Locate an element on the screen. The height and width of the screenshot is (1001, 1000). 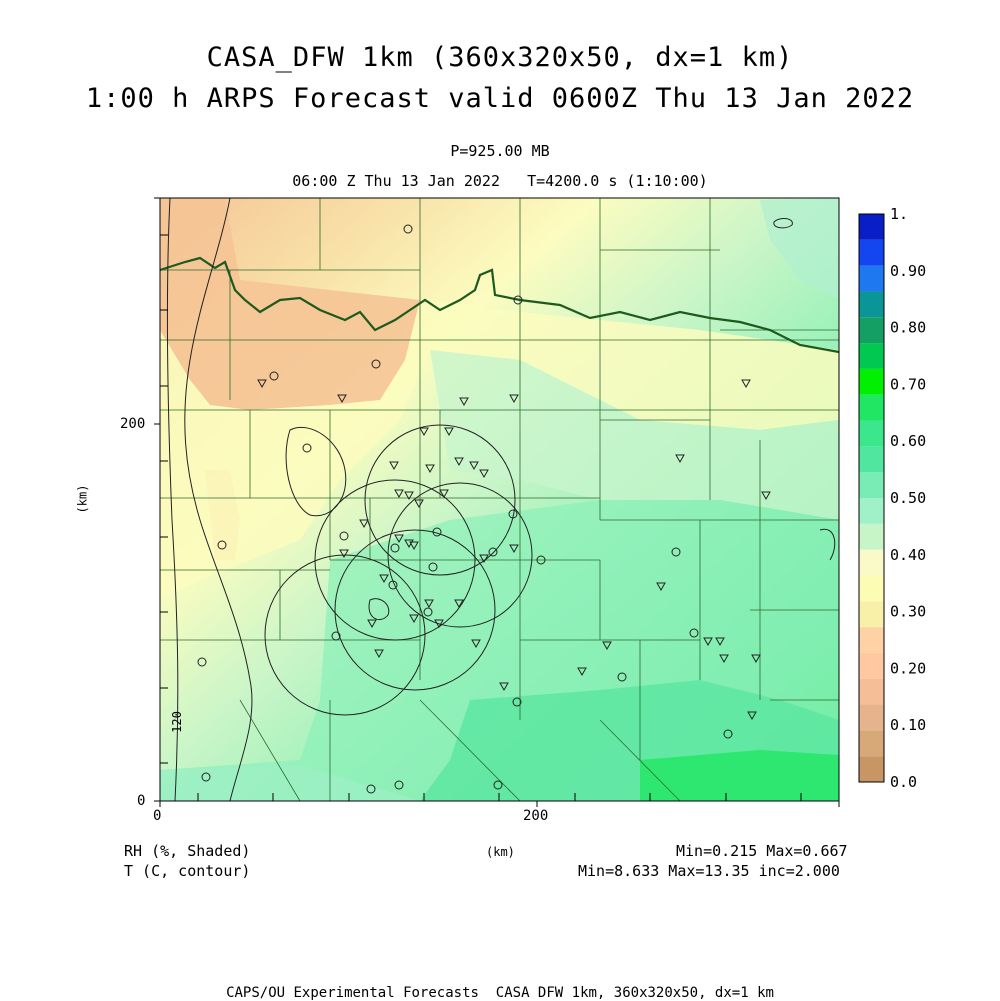
colorbar-label: 1. is located at coordinates (899, 214).